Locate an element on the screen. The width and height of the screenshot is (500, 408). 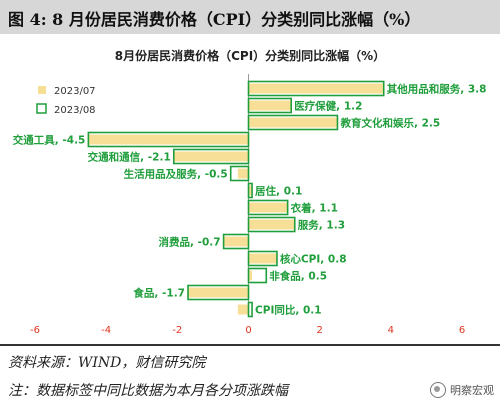
data-label: 消费品, -0.7 is located at coordinates (189, 242).